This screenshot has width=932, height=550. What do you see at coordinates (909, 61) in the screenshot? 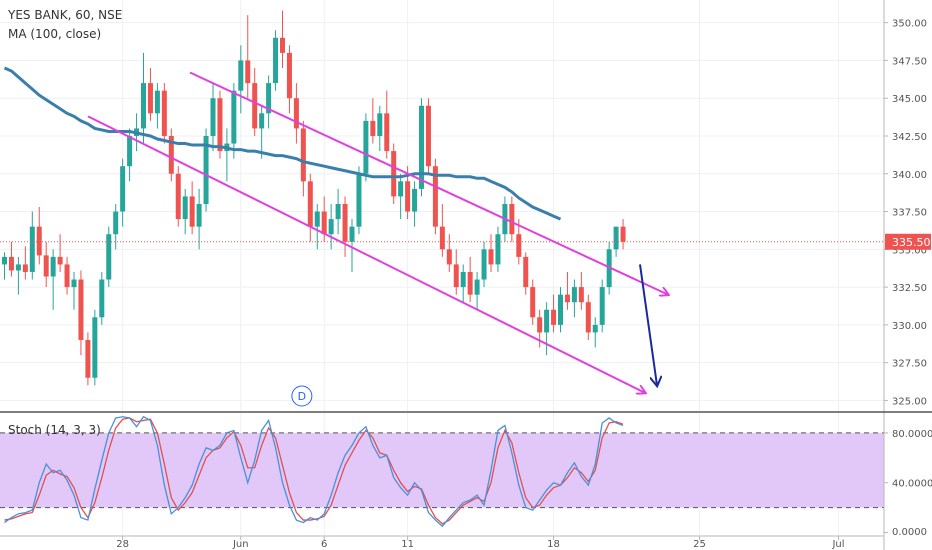
I see `y-tick-label: 347.50` at bounding box center [909, 61].